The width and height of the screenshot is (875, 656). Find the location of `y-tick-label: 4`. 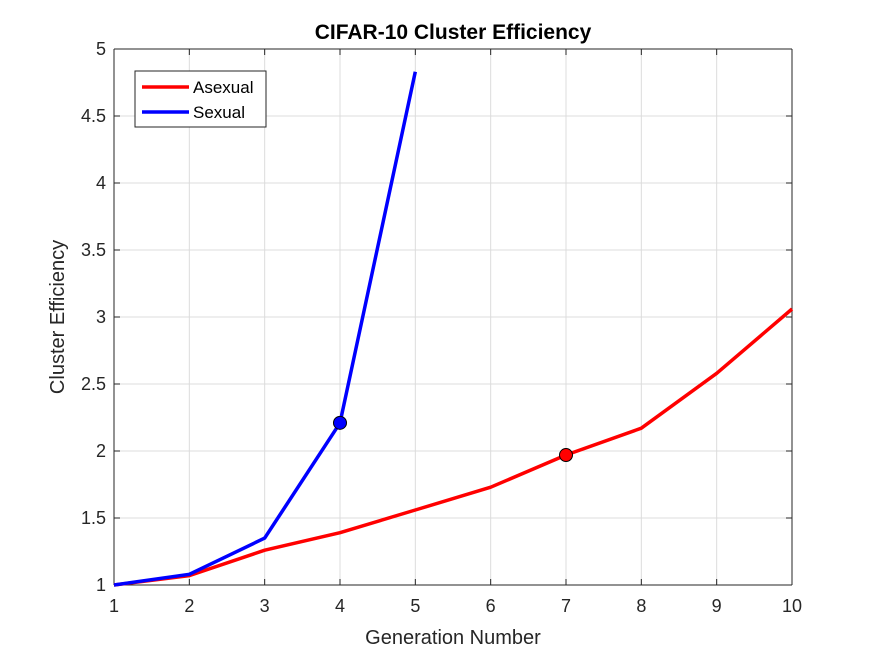

y-tick-label: 4 is located at coordinates (101, 183).